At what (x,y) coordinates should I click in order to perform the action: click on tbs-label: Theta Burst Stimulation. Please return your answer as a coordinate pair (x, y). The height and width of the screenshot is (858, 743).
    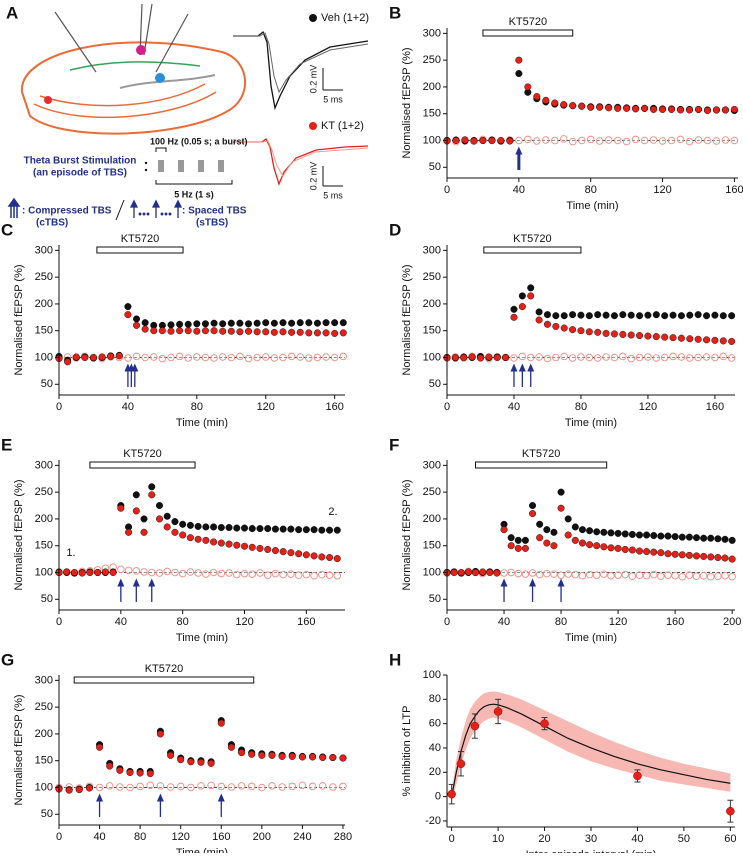
    Looking at the image, I should click on (80, 161).